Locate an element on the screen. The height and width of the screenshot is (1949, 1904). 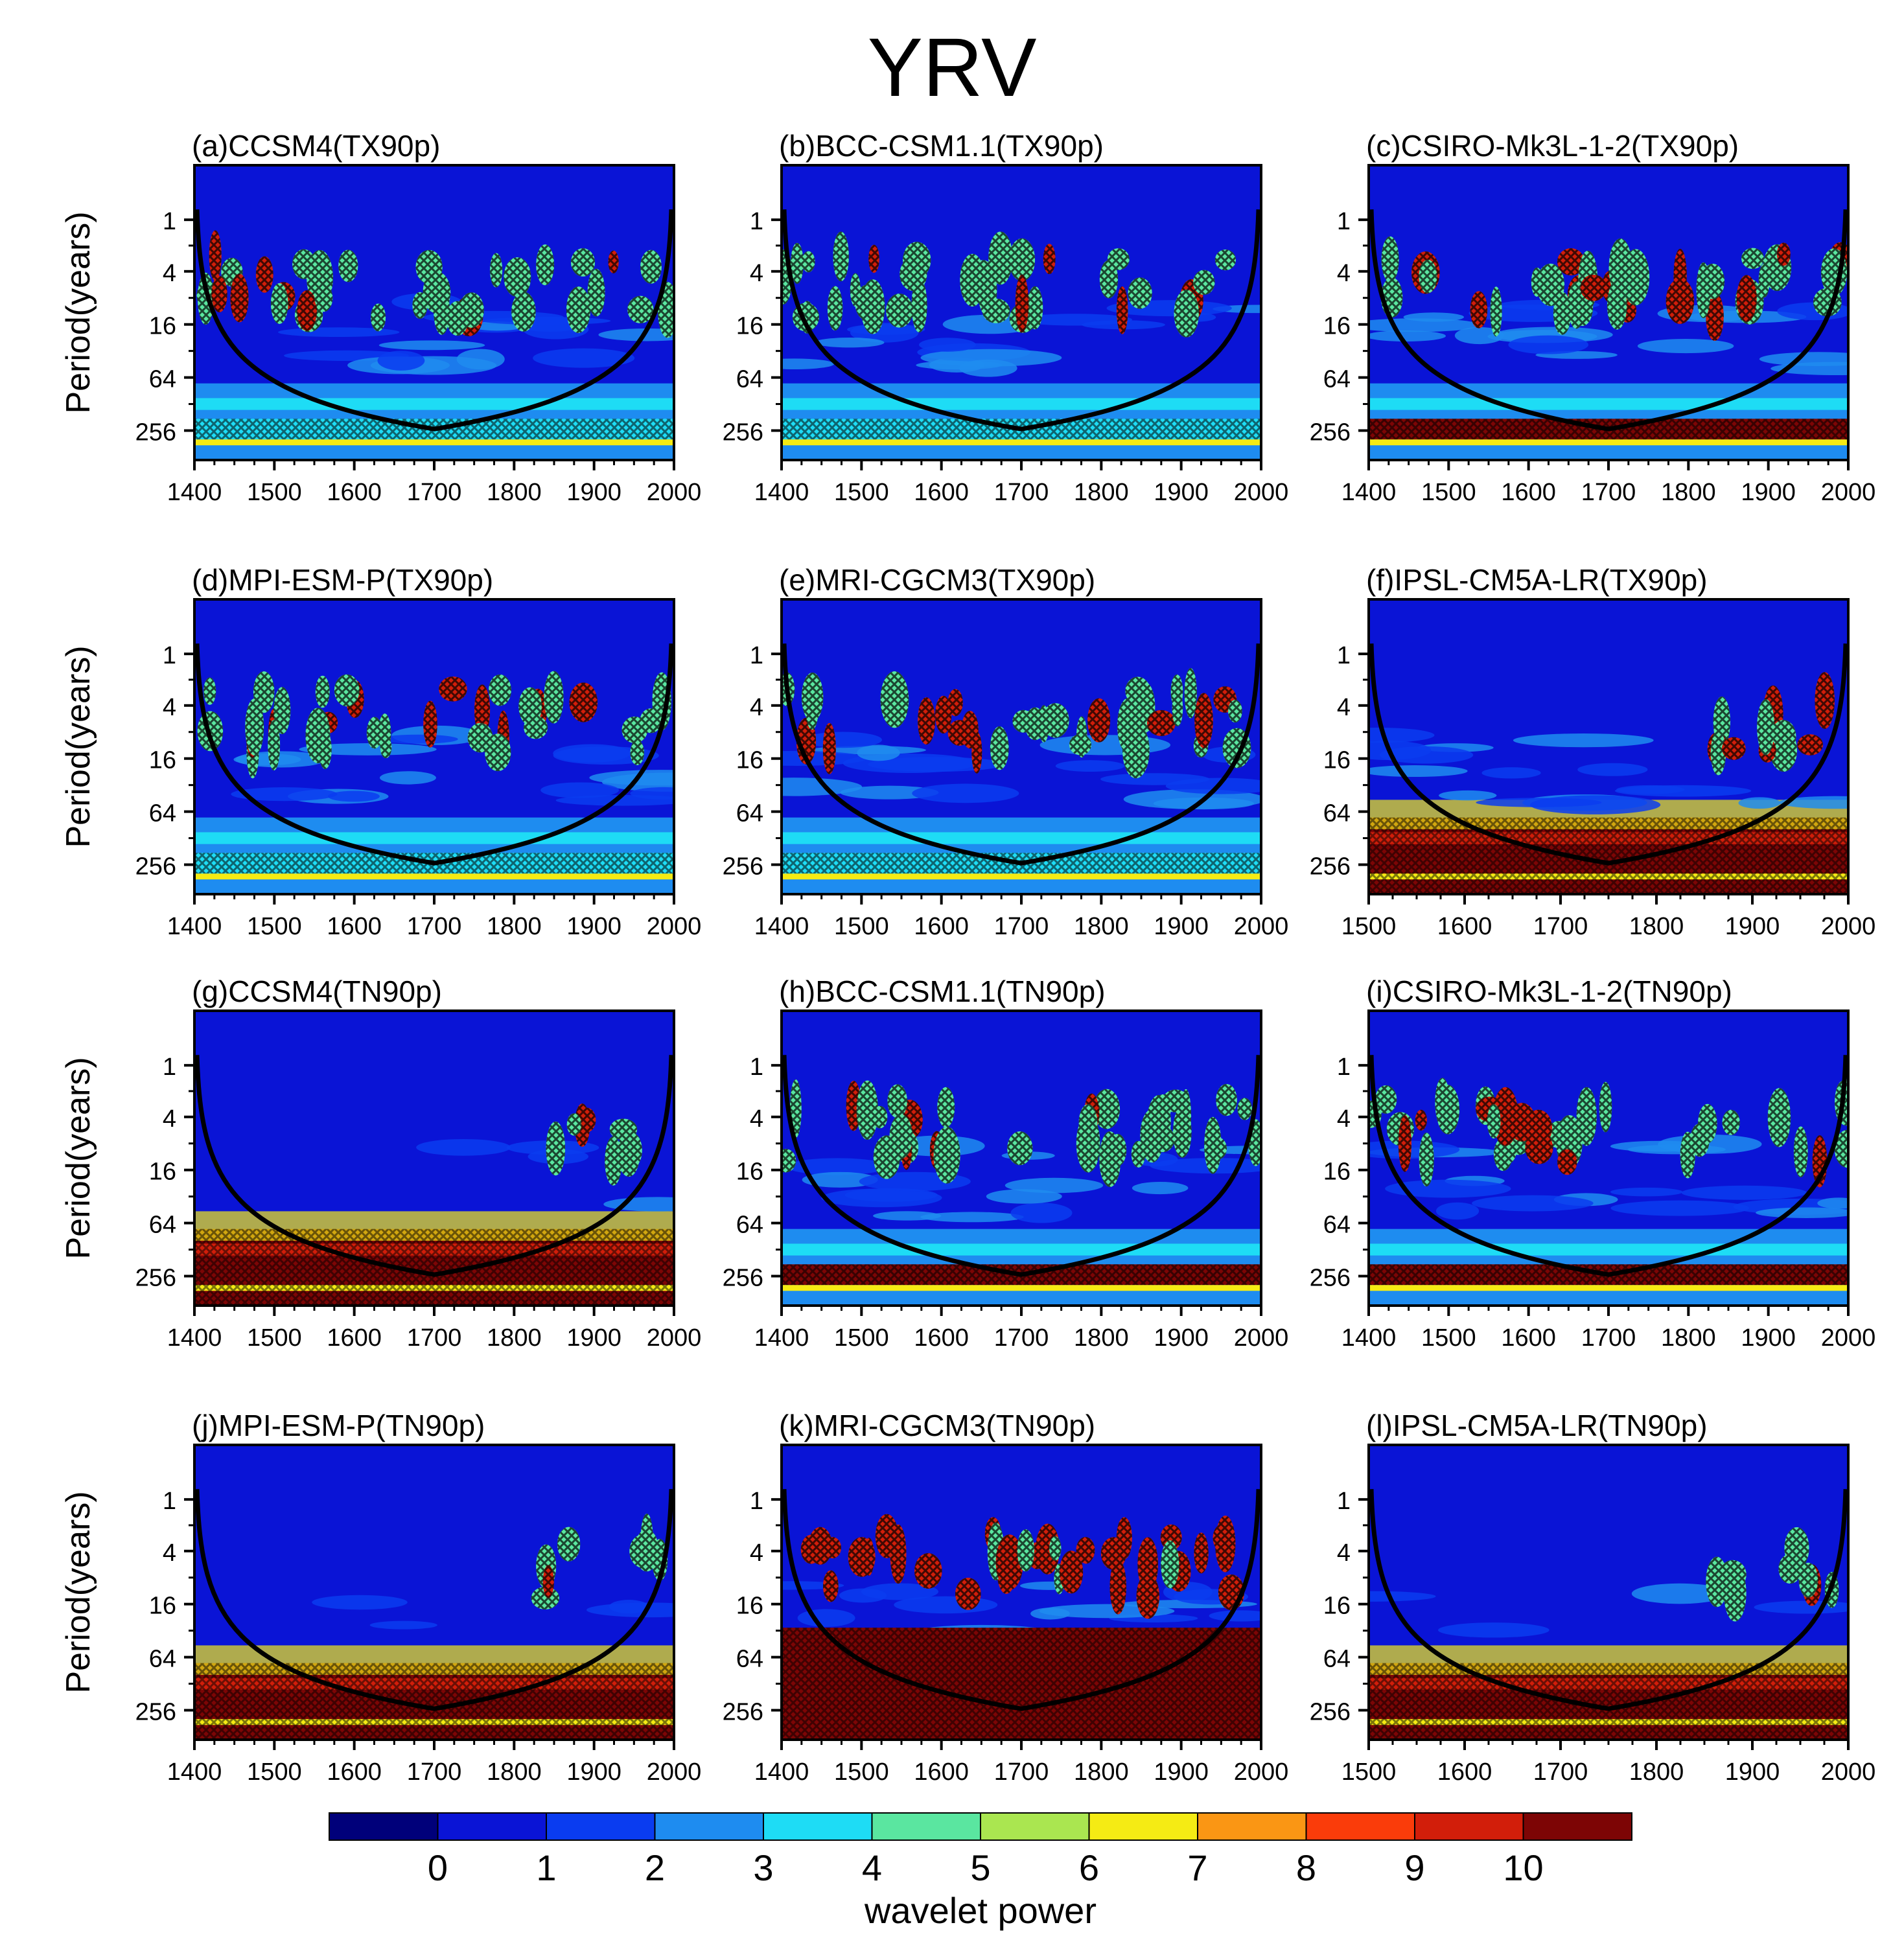
colorbar-tick-label: 6 is located at coordinates (1089, 1867).